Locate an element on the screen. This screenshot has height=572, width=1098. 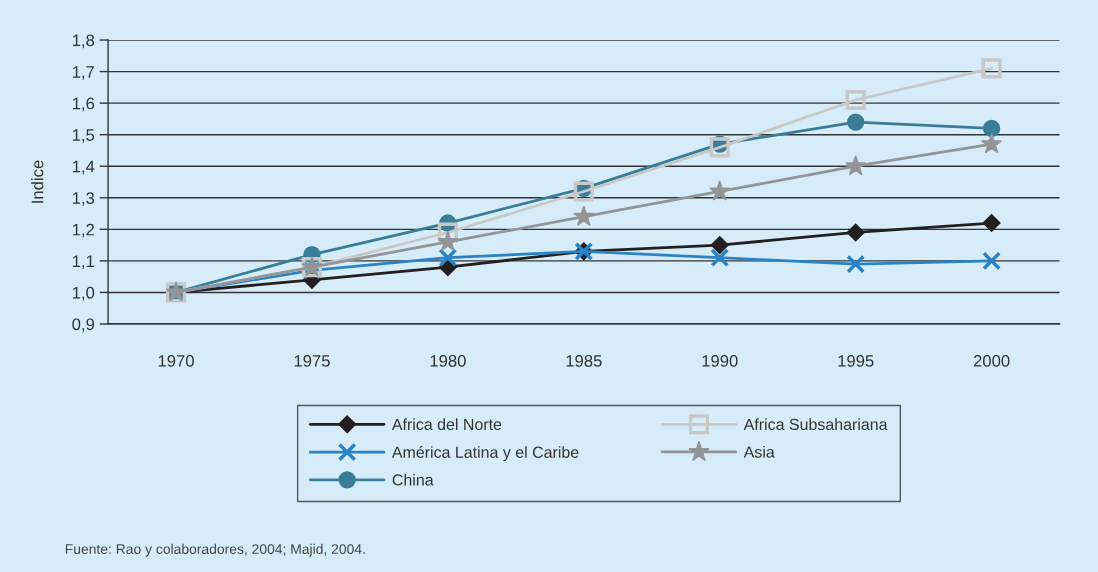
legend-label: América Latina y el Caribe is located at coordinates (485, 453).